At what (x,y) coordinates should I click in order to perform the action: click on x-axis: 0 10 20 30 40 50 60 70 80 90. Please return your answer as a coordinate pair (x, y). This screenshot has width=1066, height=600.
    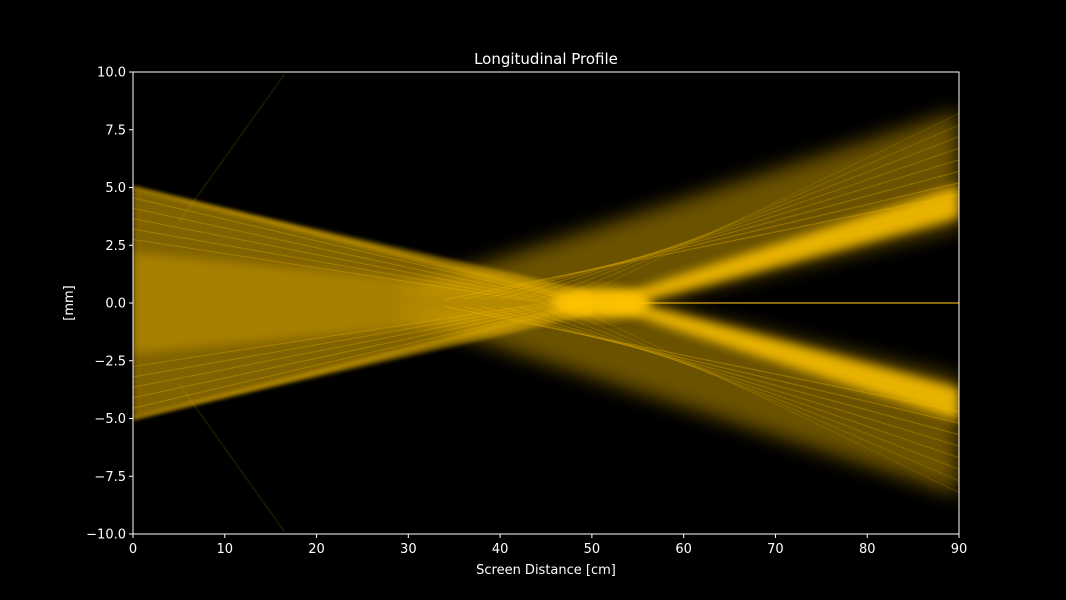
    Looking at the image, I should click on (548, 545).